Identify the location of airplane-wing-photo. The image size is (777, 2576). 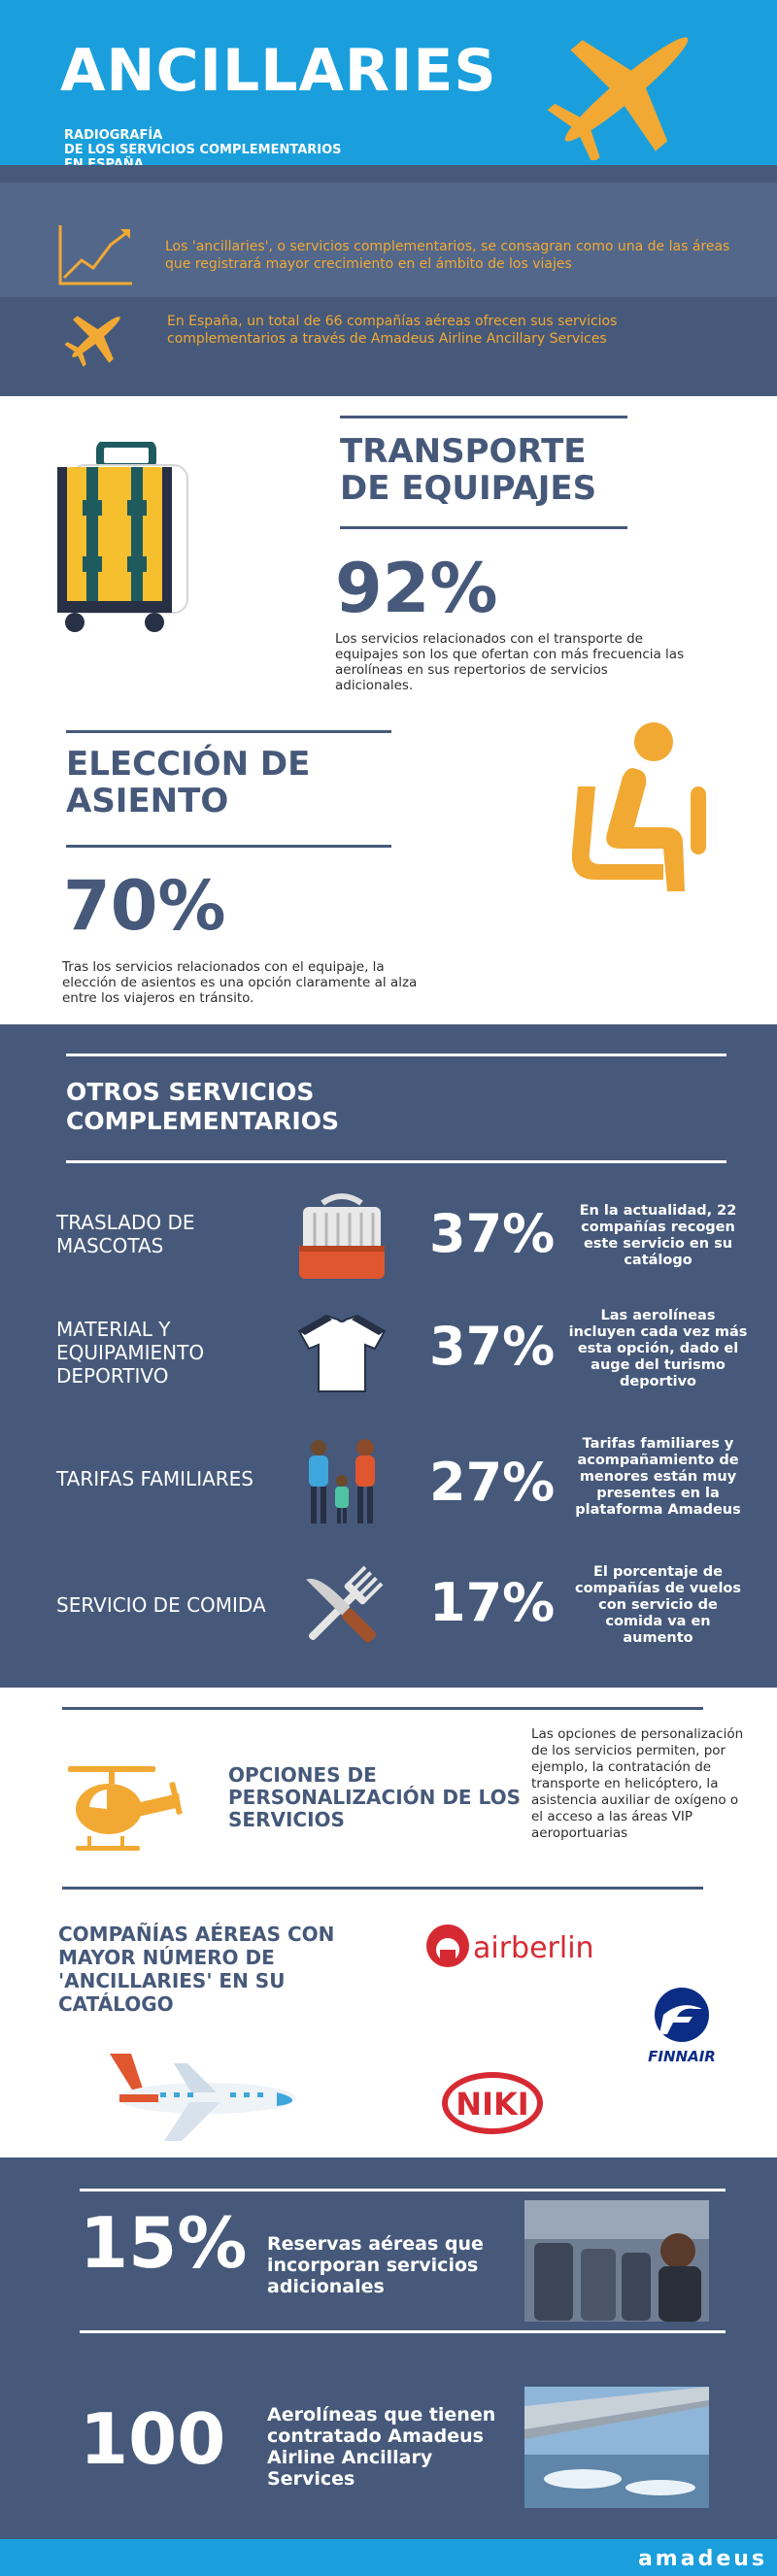
(616, 2447).